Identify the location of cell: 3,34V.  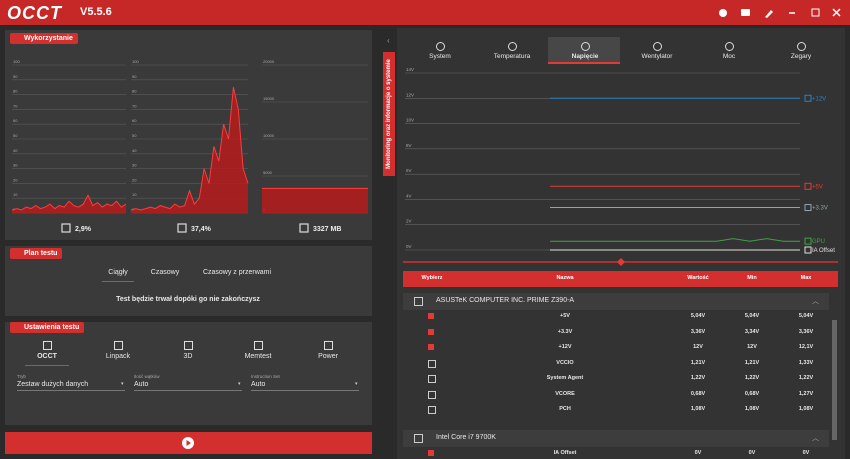
(752, 331).